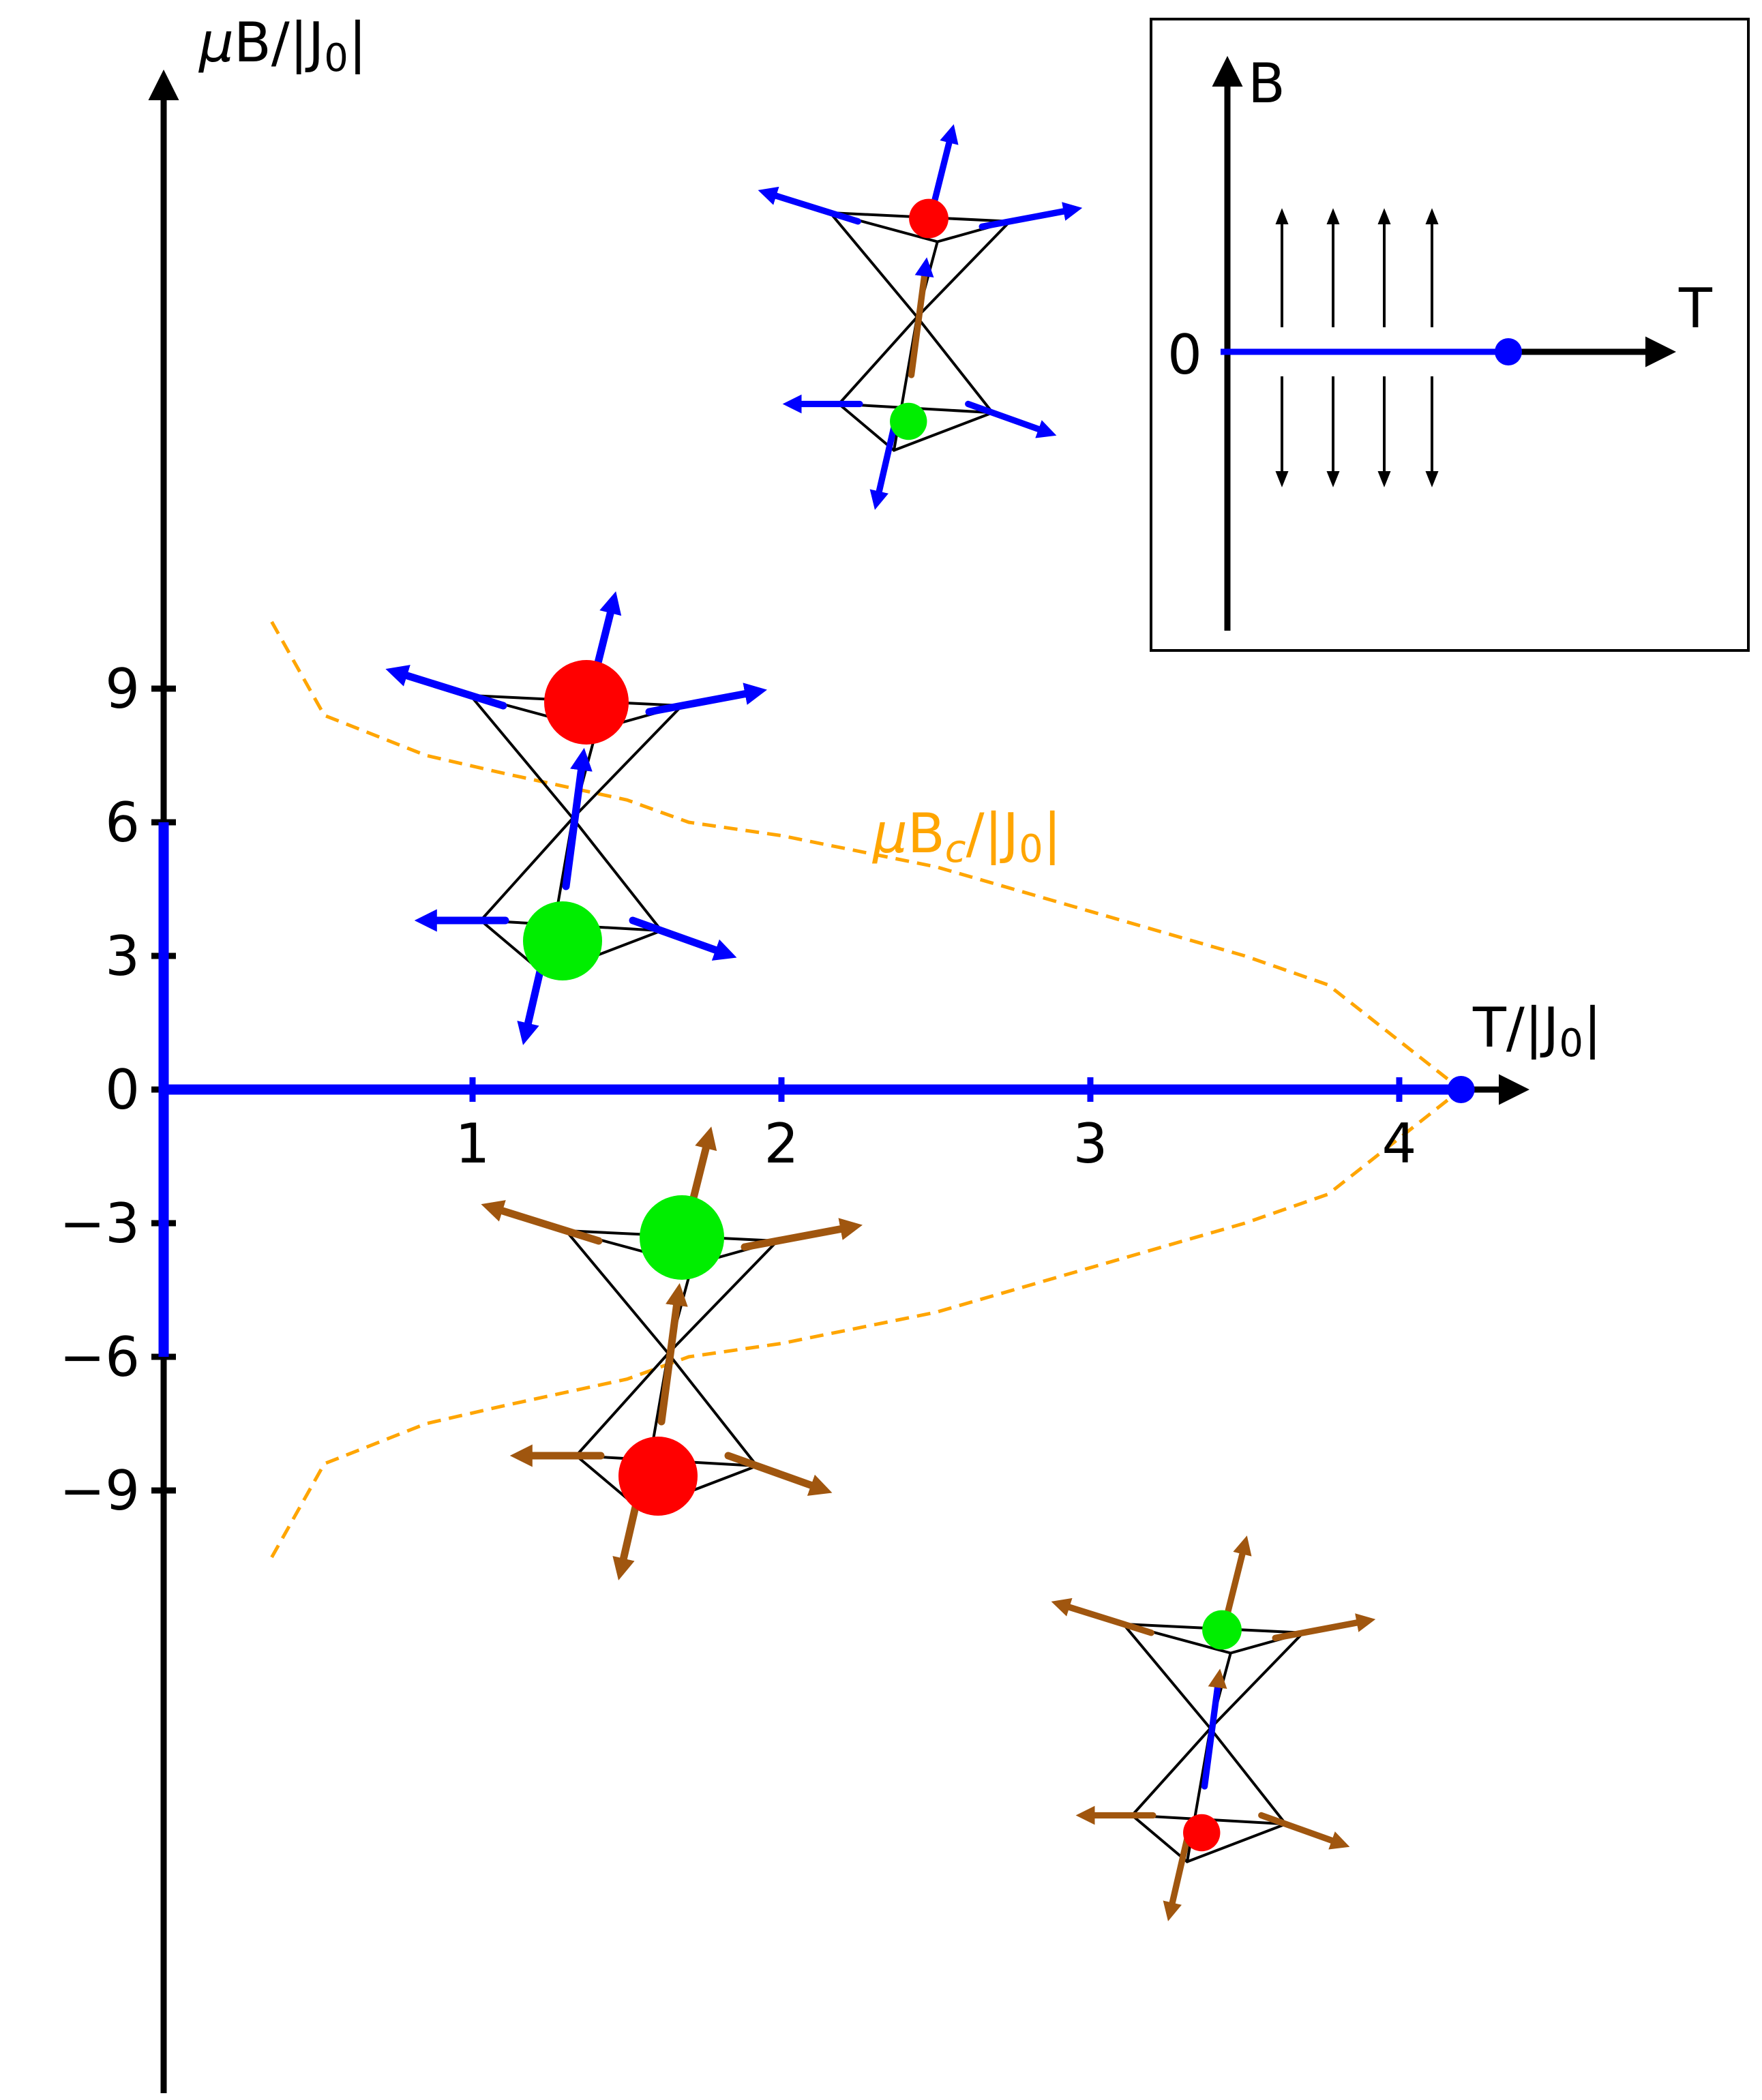  I want to click on critical-label-end: |, so click(1052, 834).